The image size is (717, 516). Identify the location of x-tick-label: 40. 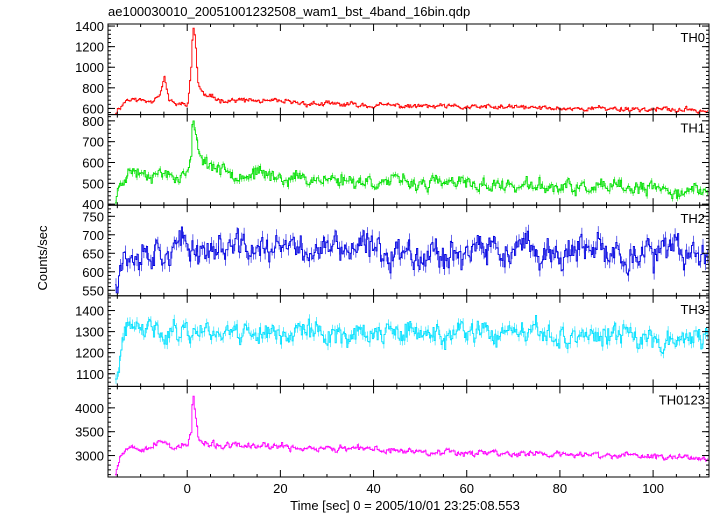
(373, 488).